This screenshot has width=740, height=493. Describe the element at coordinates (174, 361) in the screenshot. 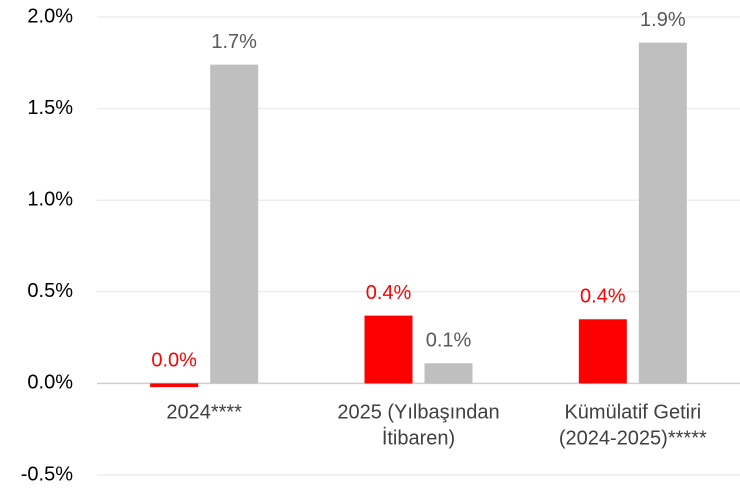

I see `value-label: 0.0%` at that location.